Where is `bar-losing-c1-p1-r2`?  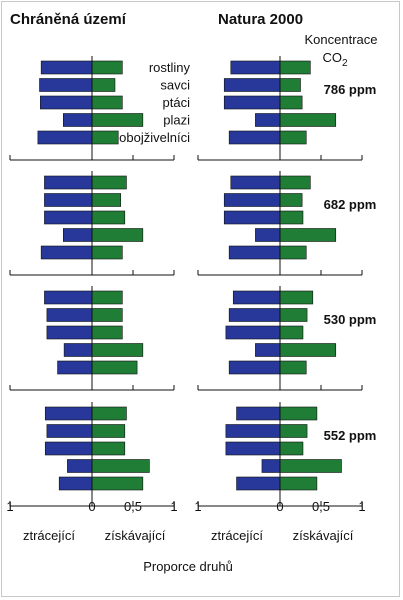
bar-losing-c1-p1-r2 is located at coordinates (252, 217).